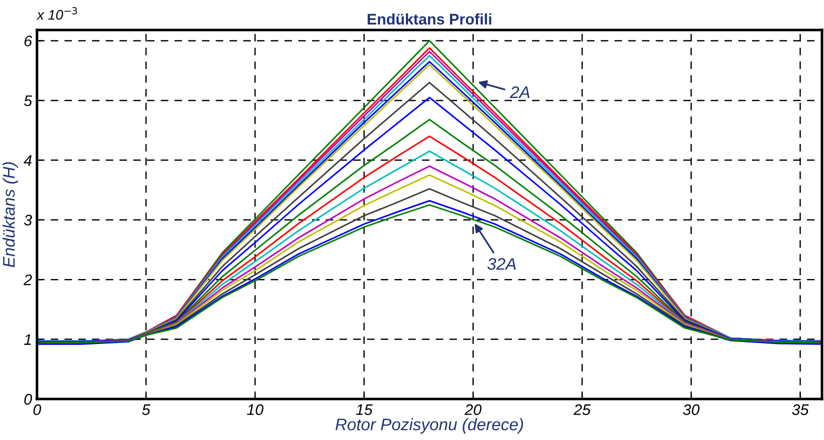 The image size is (824, 440). What do you see at coordinates (10, 215) in the screenshot?
I see `y-axis-title: Endüktans (H)` at bounding box center [10, 215].